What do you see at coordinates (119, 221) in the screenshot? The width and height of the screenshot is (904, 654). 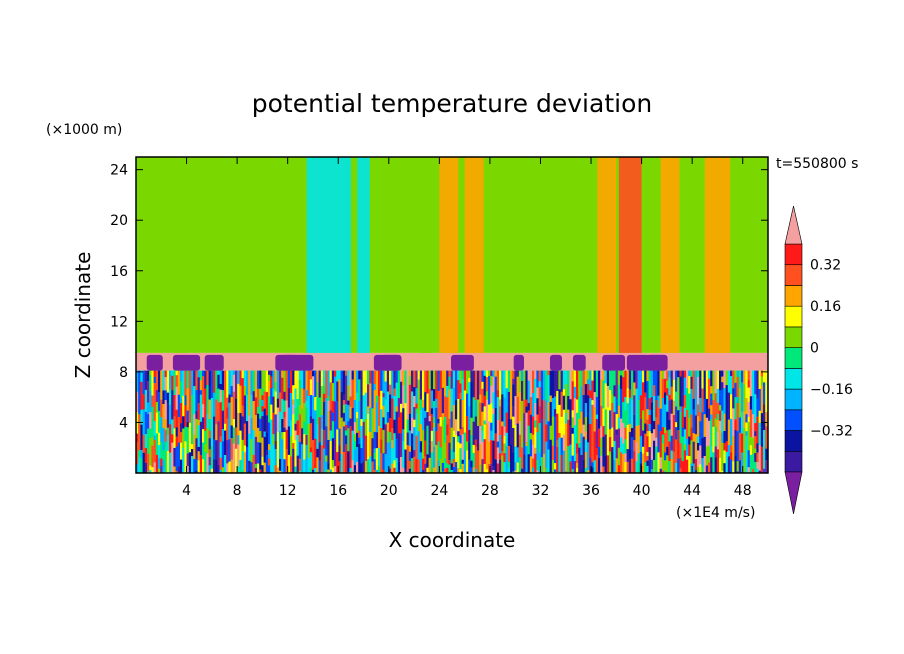 I see `y-tick-label: 20` at bounding box center [119, 221].